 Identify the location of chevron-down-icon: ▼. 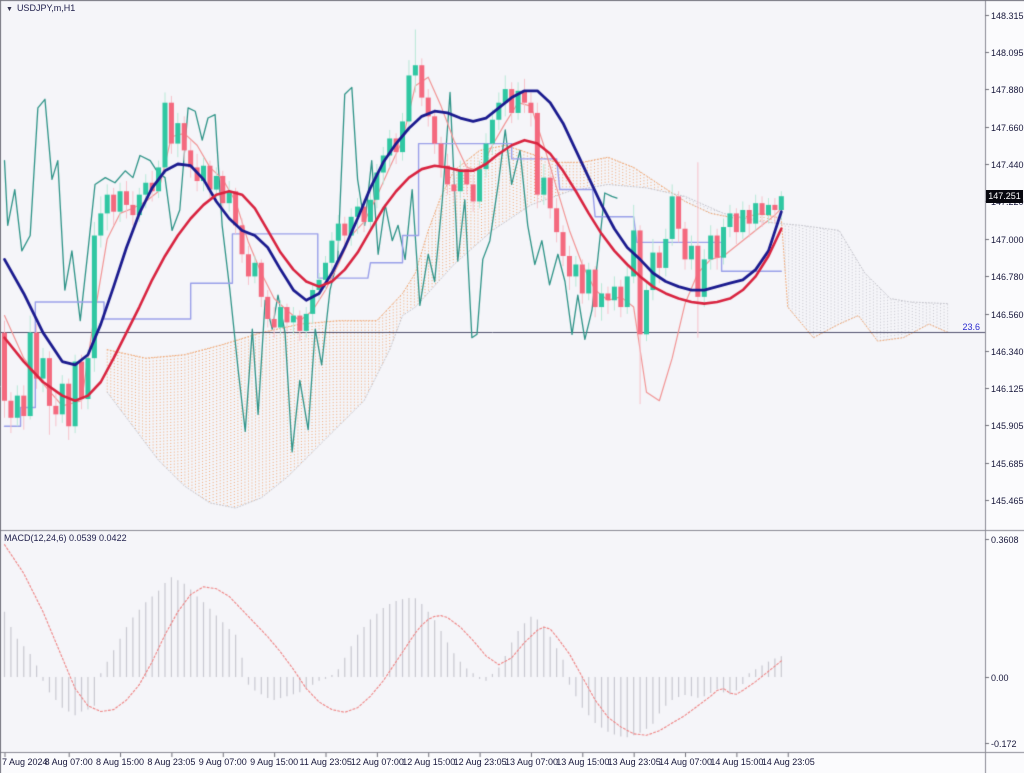
(9, 9).